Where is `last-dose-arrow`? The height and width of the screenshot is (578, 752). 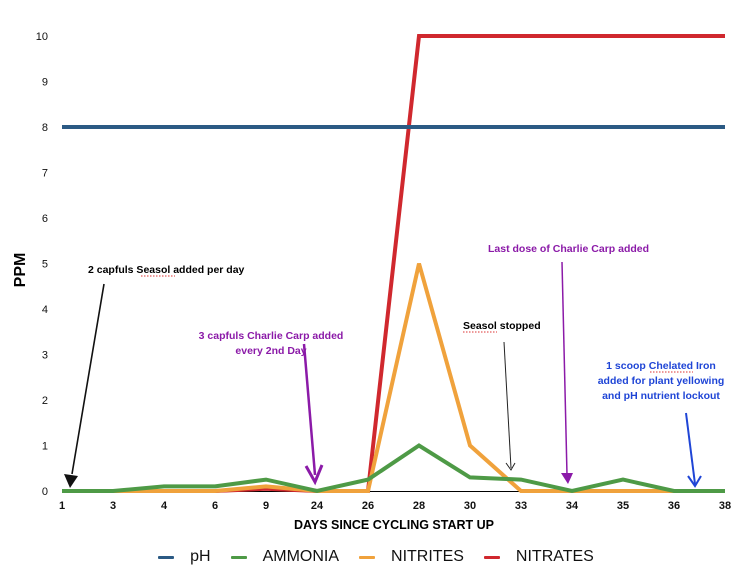
last-dose-arrow is located at coordinates (564, 368).